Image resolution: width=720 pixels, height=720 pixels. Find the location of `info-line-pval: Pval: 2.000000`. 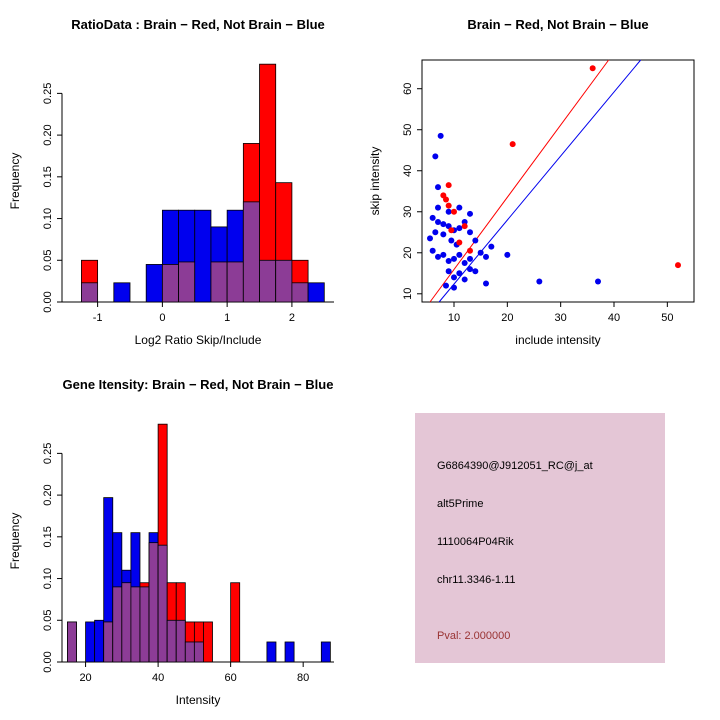

info-line-pval: Pval: 2.000000 is located at coordinates (474, 636).